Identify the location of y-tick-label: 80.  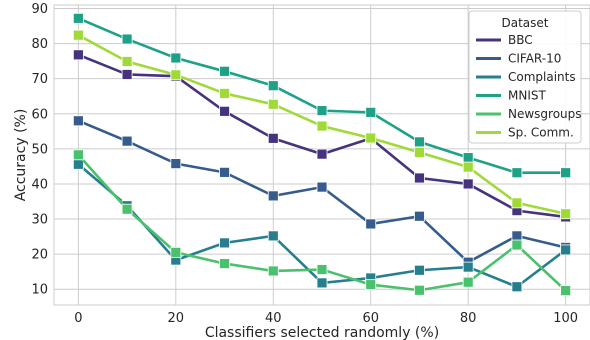
(39, 44).